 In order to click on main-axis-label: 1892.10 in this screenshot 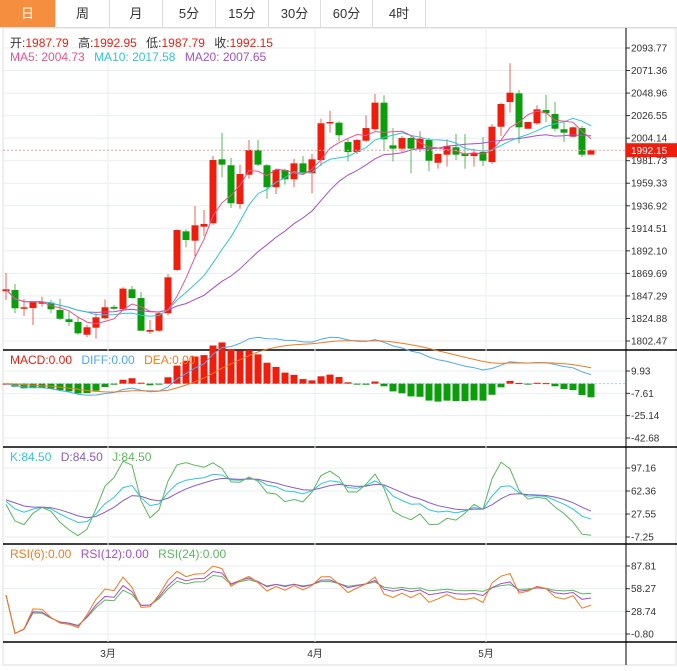, I will do `click(649, 251)`.